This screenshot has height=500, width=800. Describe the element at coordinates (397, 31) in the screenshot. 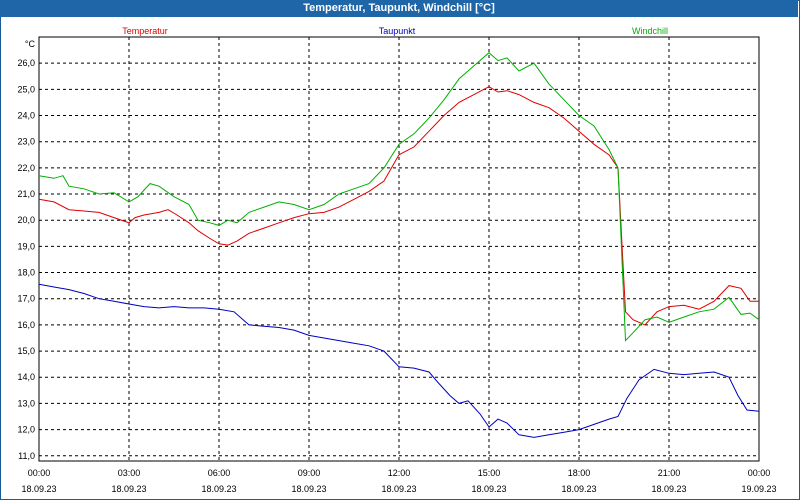

I see `legend-taupunkt: Taupunkt` at that location.